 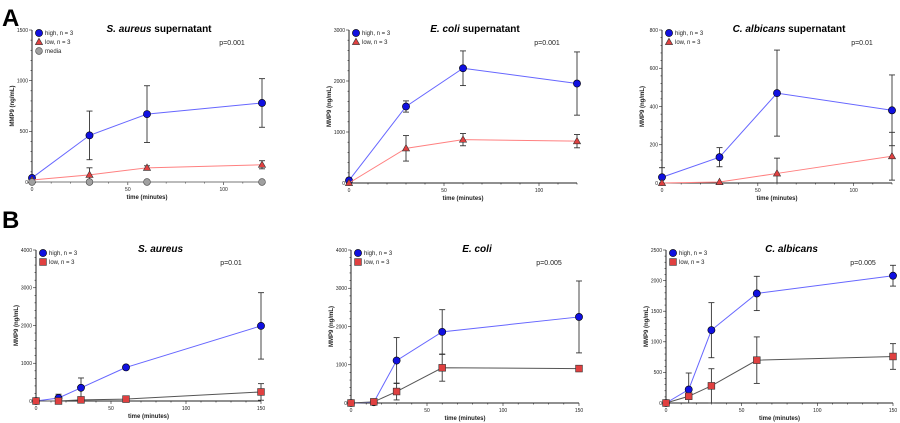 I want to click on y-tick-label: 2500, so click(x=656, y=251).